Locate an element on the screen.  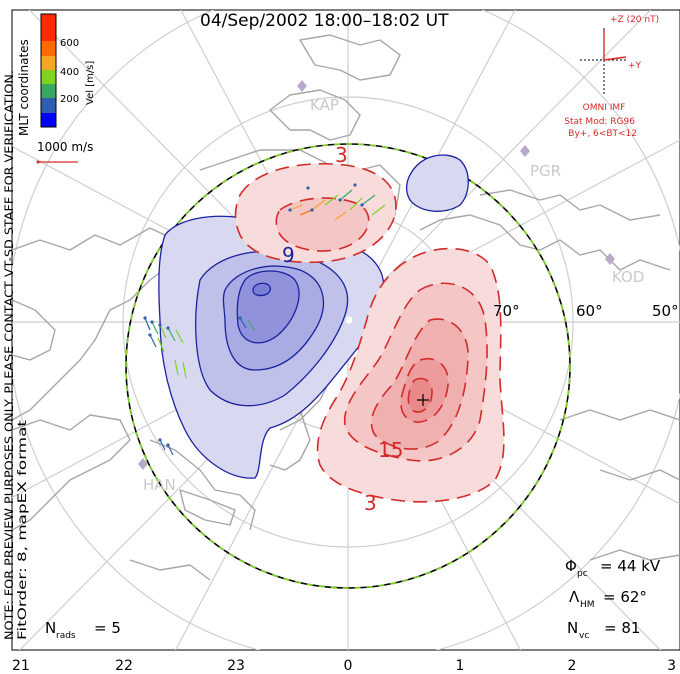
stat-n-vc: N vc = 81 is located at coordinates (603, 630).